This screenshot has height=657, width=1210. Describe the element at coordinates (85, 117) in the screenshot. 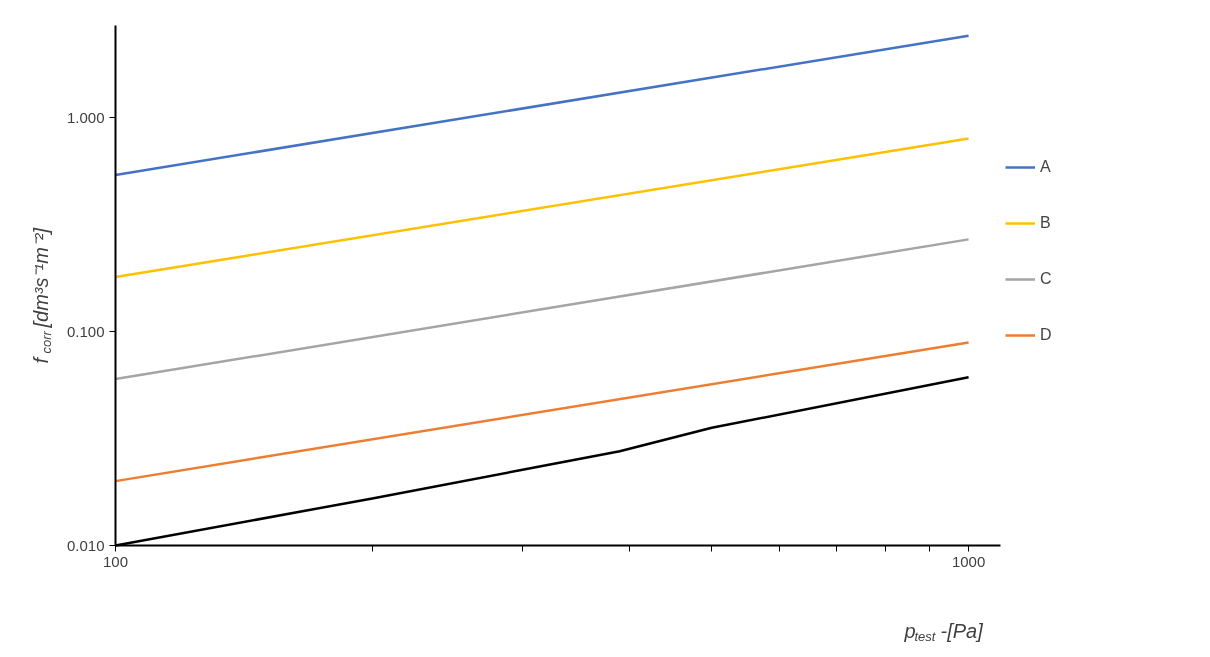

I see `y-tick-label: 1.000` at that location.